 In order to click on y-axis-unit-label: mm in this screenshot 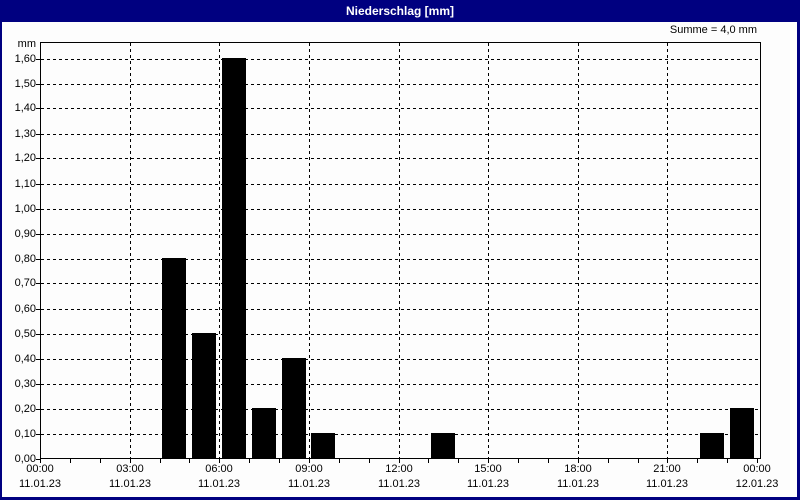, I will do `click(26, 44)`.